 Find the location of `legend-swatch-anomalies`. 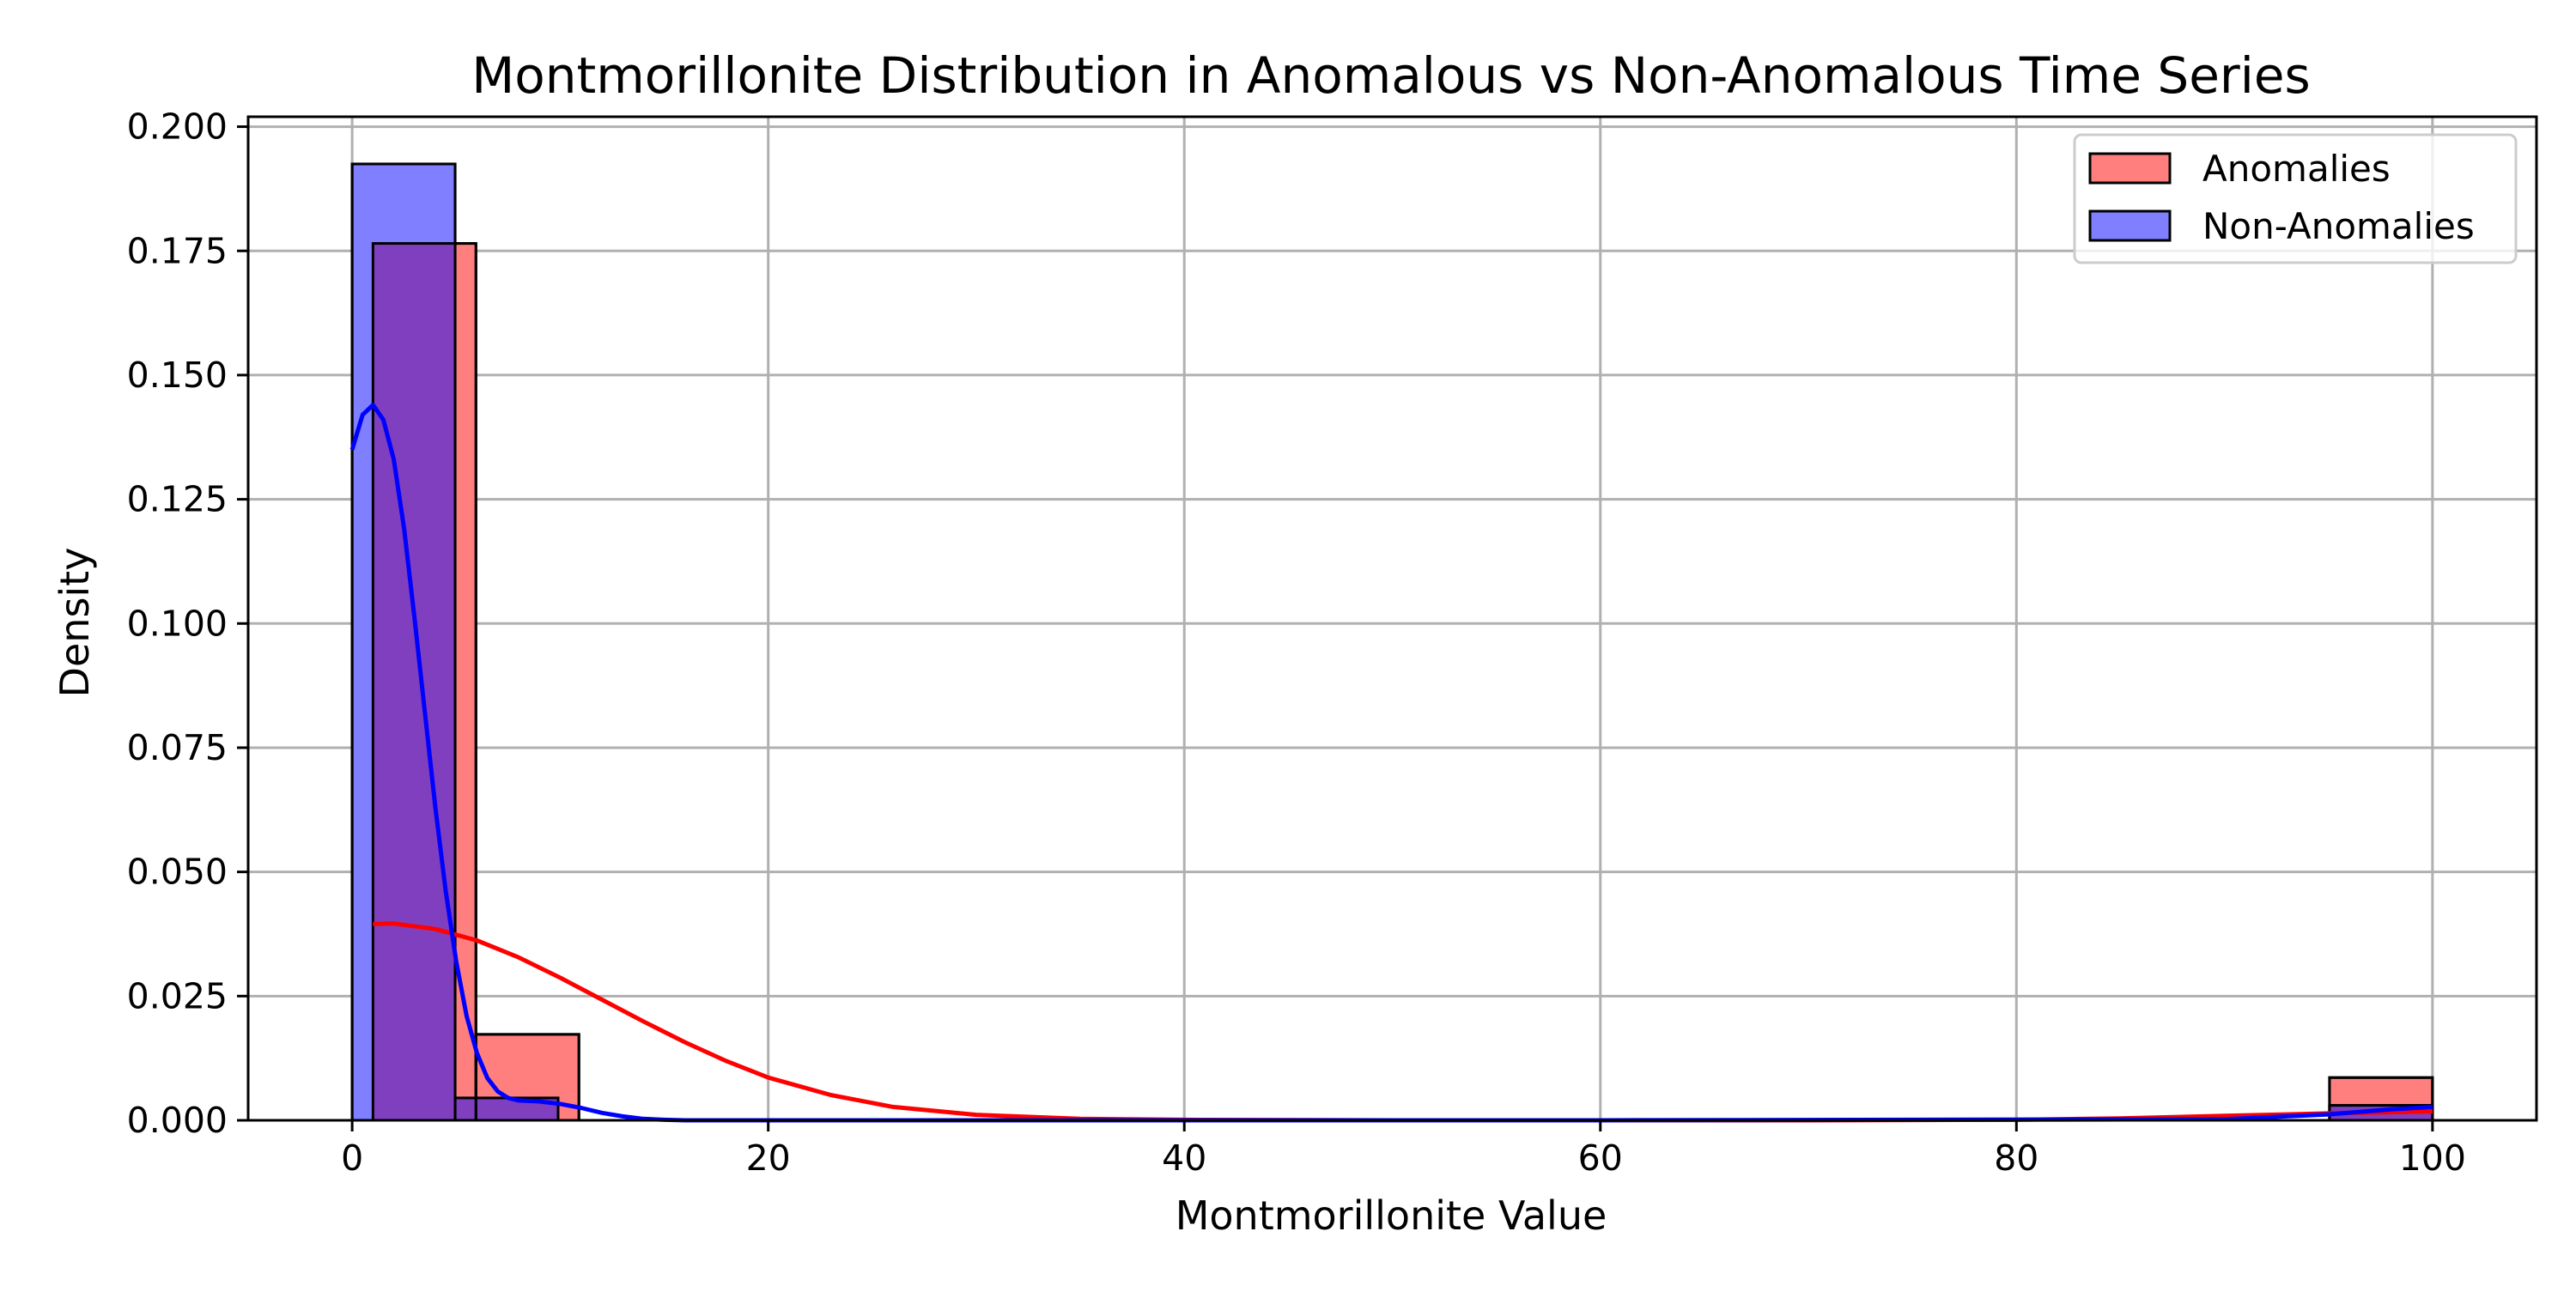

legend-swatch-anomalies is located at coordinates (2130, 168).